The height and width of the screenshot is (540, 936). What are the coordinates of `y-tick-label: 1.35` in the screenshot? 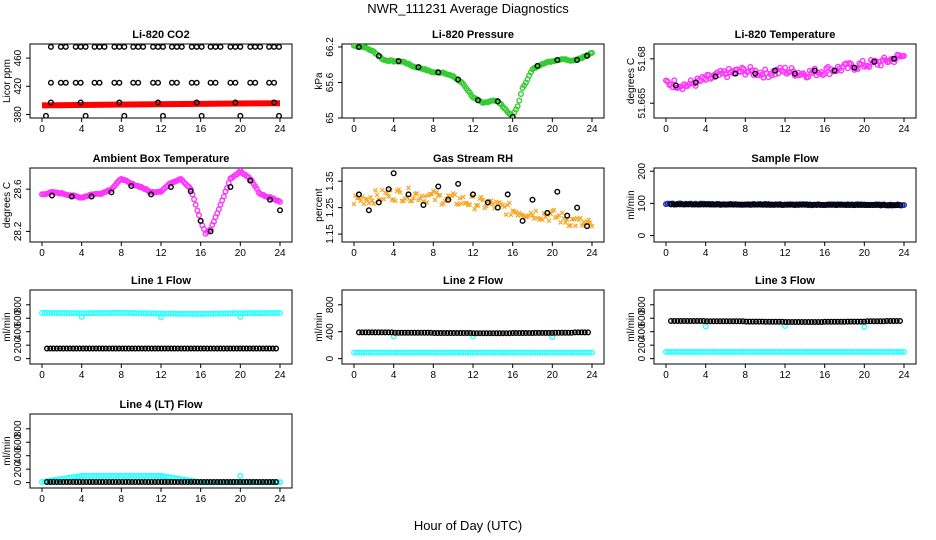 It's located at (330, 181).